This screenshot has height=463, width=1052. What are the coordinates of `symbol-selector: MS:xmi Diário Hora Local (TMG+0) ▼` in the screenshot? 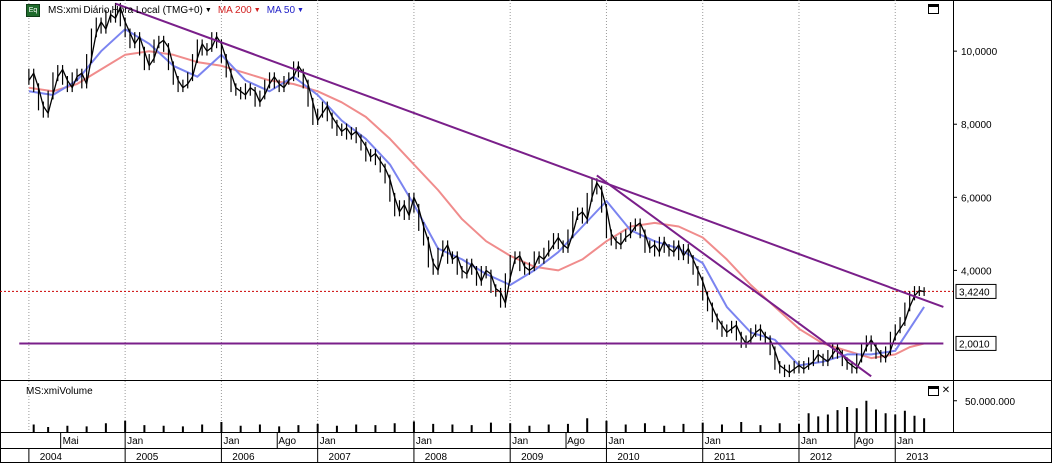 It's located at (130, 10).